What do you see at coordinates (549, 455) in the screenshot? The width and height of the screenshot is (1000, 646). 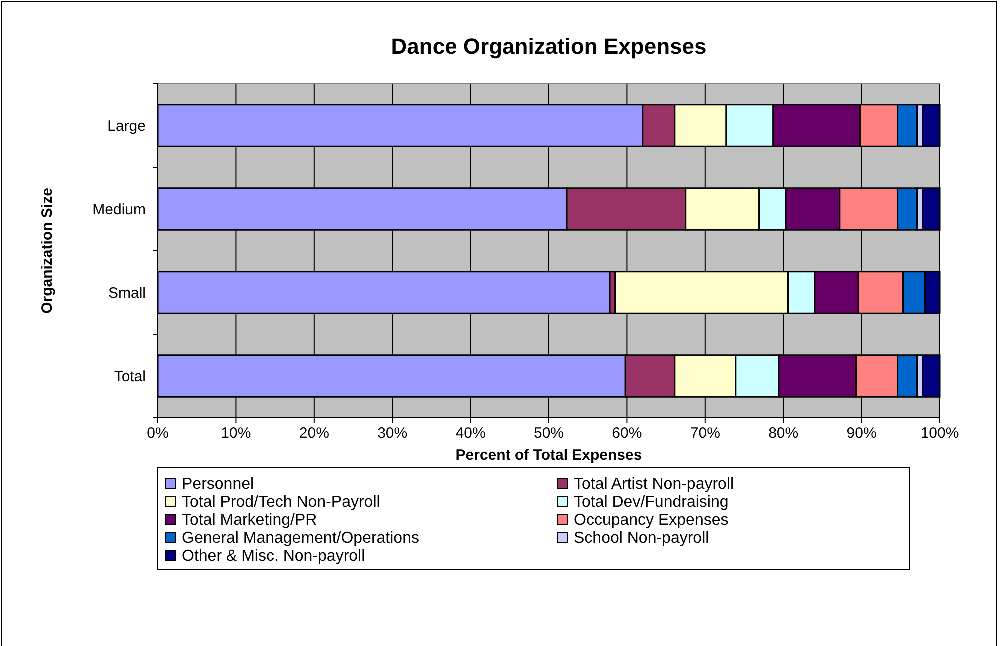 I see `x-axis-title: Percent of Total Expenses` at bounding box center [549, 455].